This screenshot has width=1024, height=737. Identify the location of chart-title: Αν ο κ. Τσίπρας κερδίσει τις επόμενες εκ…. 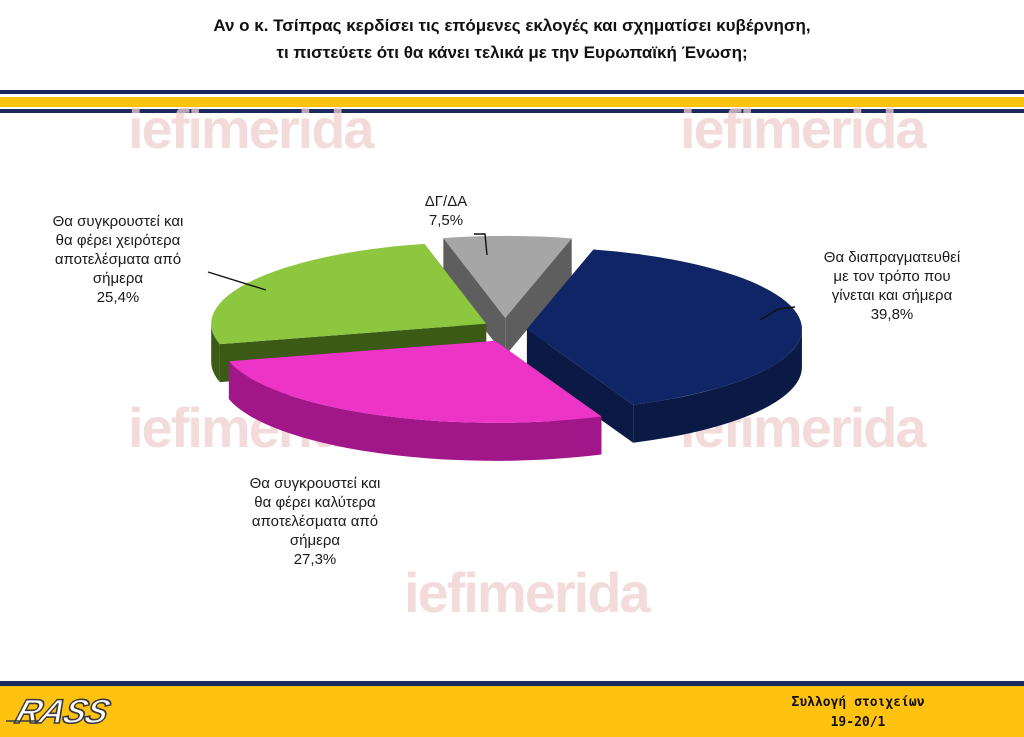
(512, 39).